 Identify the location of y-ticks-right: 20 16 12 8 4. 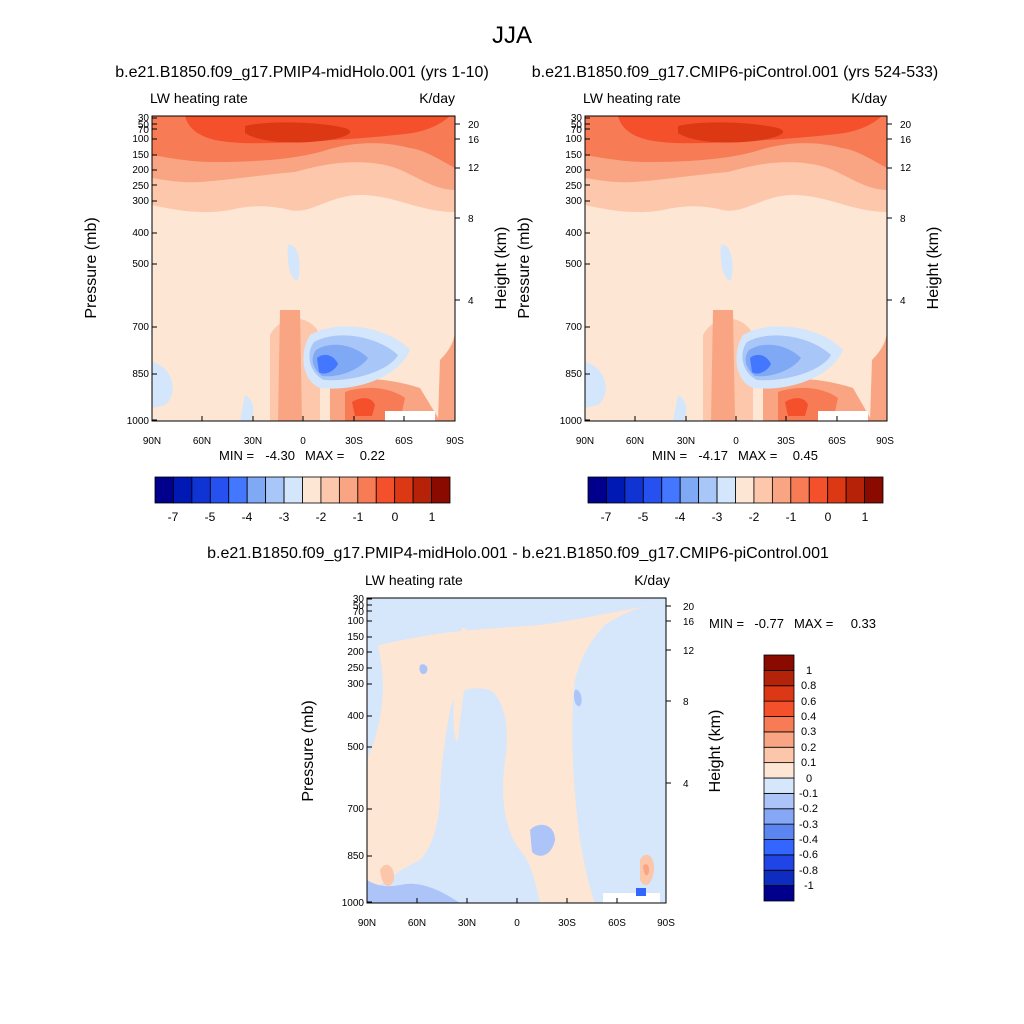
(474, 213).